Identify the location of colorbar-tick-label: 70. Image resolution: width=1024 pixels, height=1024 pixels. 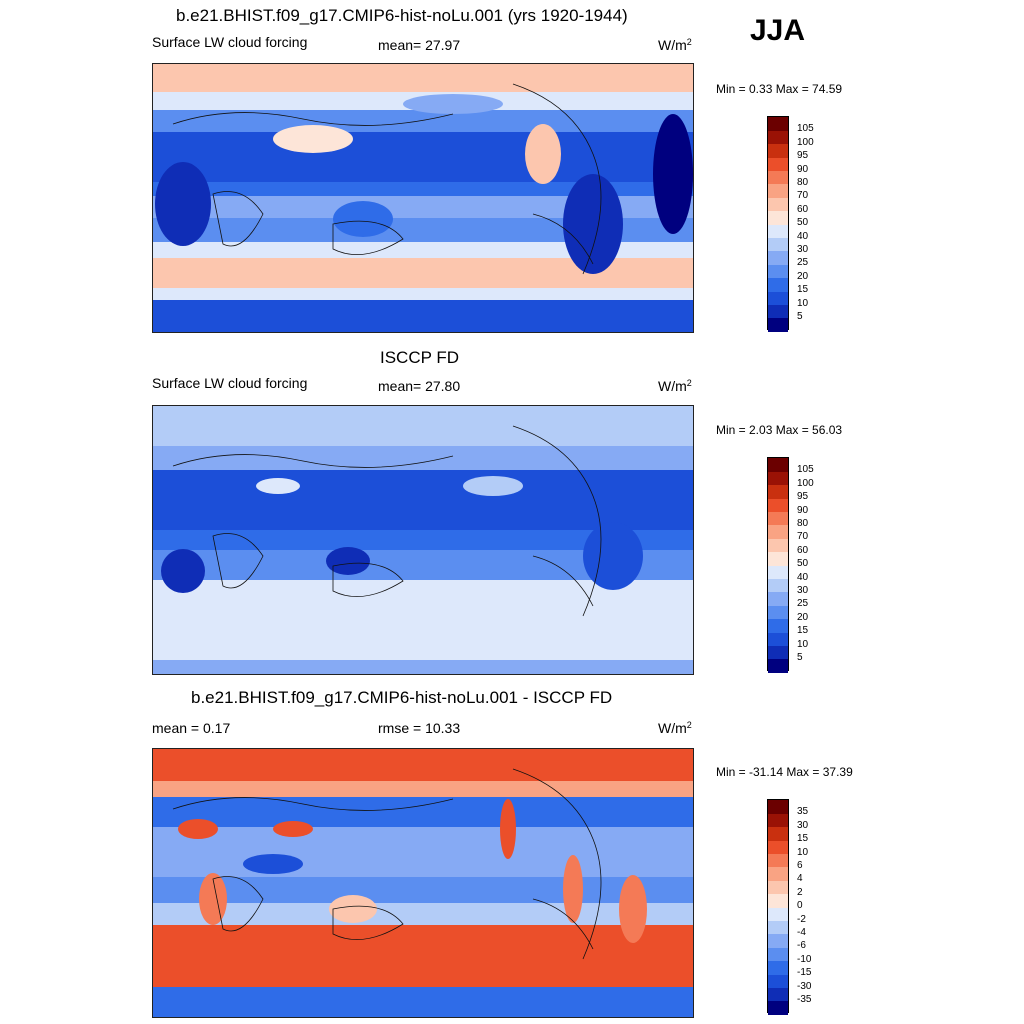
(803, 537).